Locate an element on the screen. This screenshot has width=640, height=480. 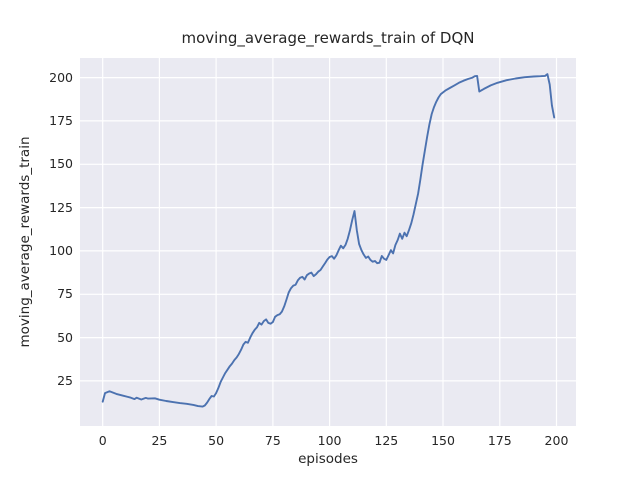
y-tick-label: 150 is located at coordinates (61, 164).